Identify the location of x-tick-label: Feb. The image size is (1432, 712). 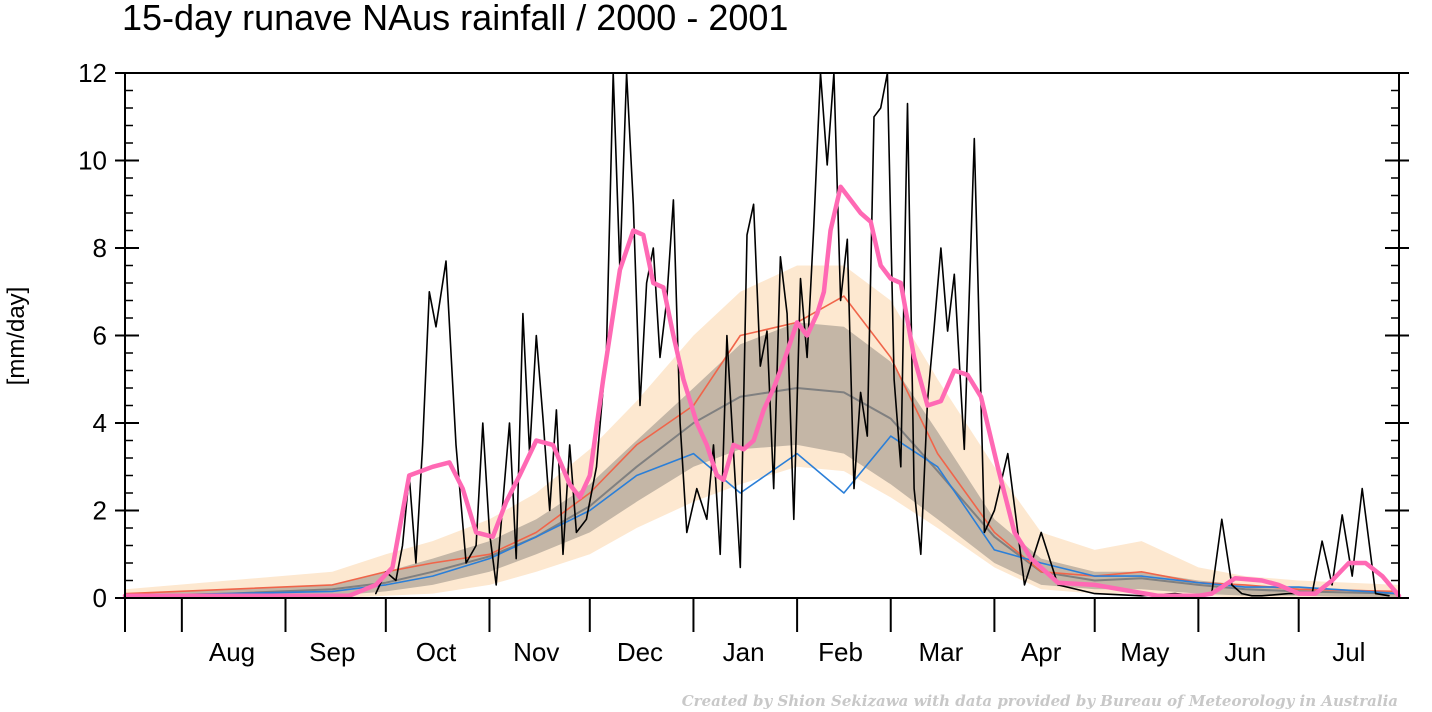
(840, 652).